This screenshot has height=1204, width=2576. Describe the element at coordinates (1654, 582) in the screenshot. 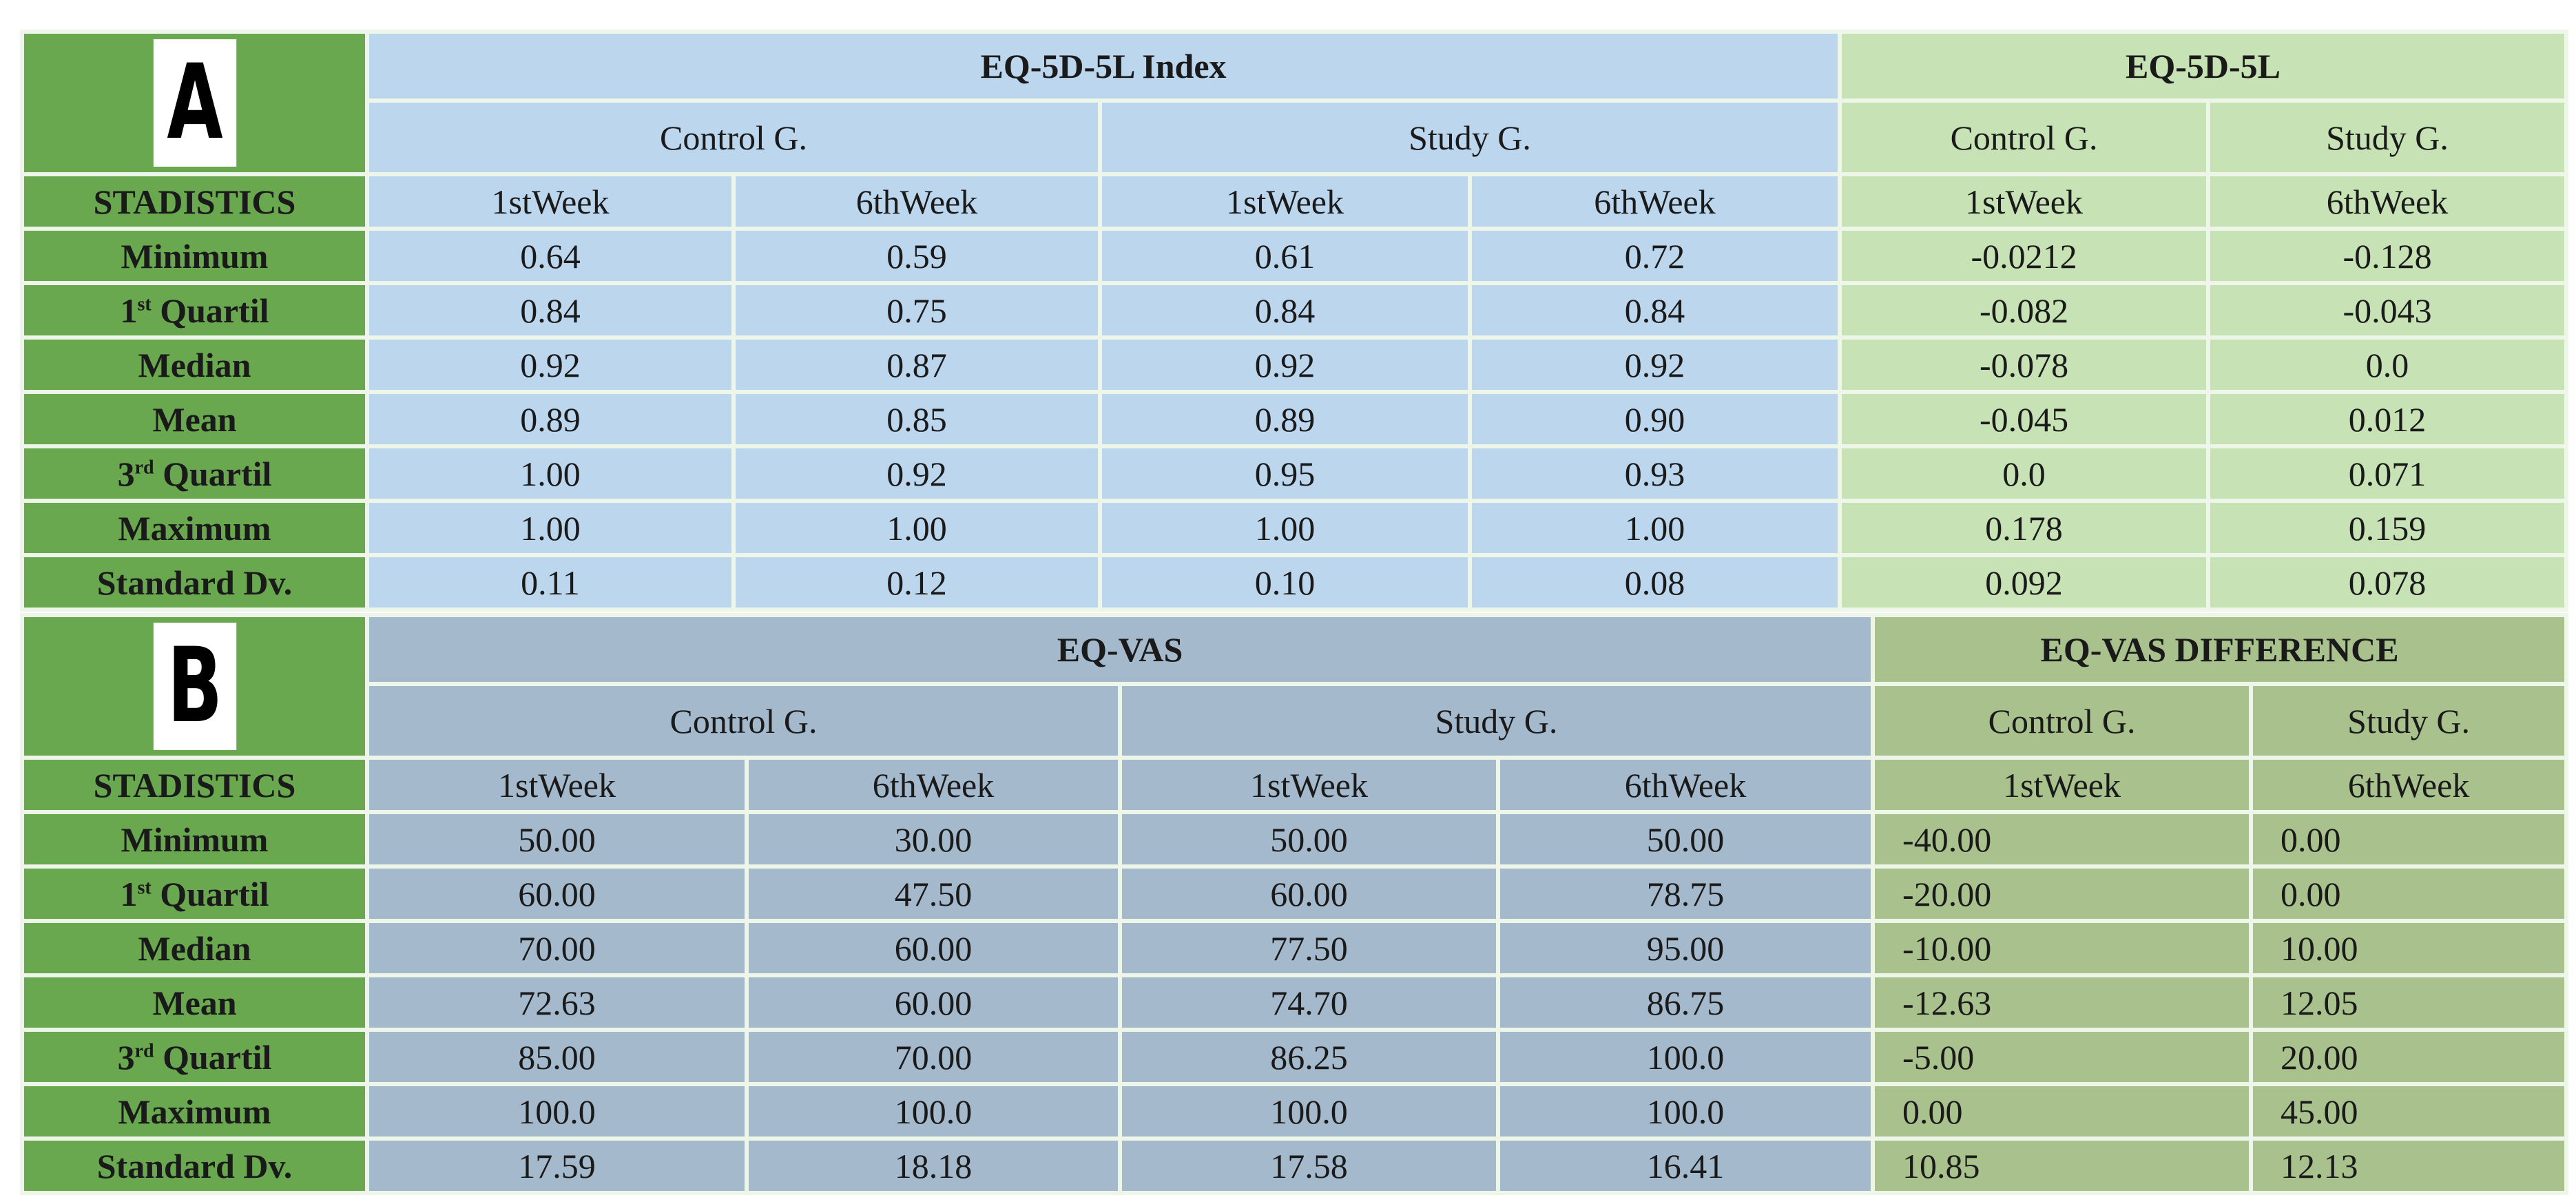

I see `table-cell: 0.08` at that location.